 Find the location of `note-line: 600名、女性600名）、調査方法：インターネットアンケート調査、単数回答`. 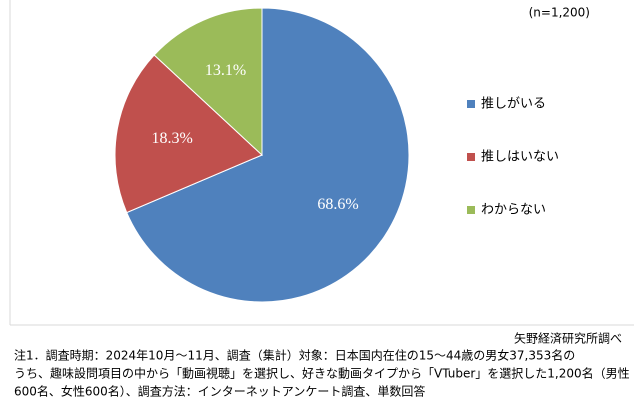

note-line: 600名、女性600名）、調査方法：インターネットアンケート調査、単数回答 is located at coordinates (219, 391).